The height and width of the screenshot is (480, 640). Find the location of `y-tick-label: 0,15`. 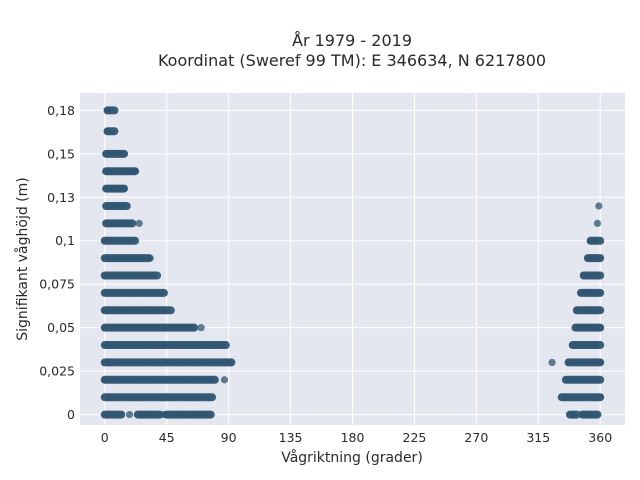

y-tick-label: 0,15 is located at coordinates (61, 153).